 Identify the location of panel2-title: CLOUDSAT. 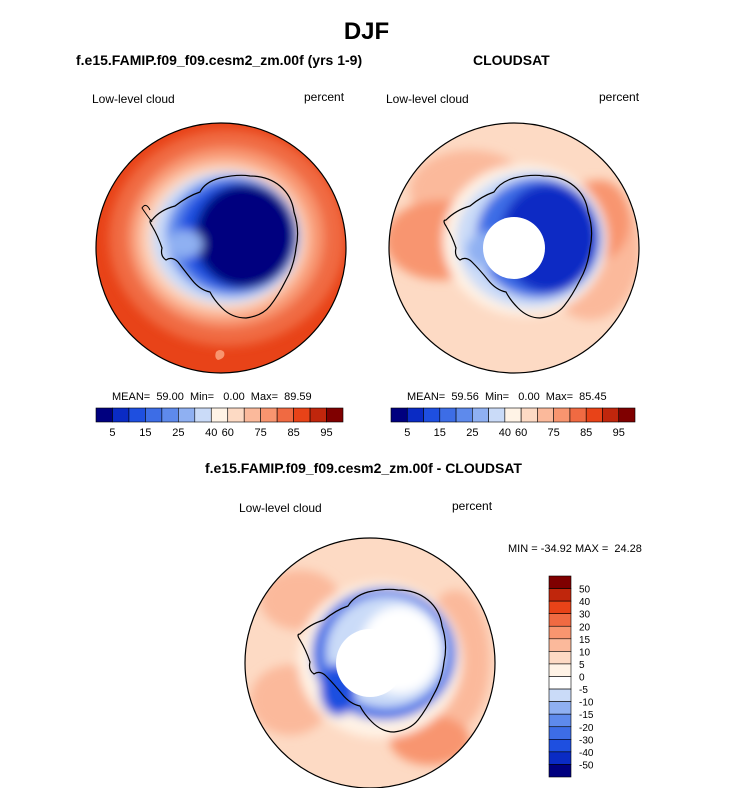
(511, 60).